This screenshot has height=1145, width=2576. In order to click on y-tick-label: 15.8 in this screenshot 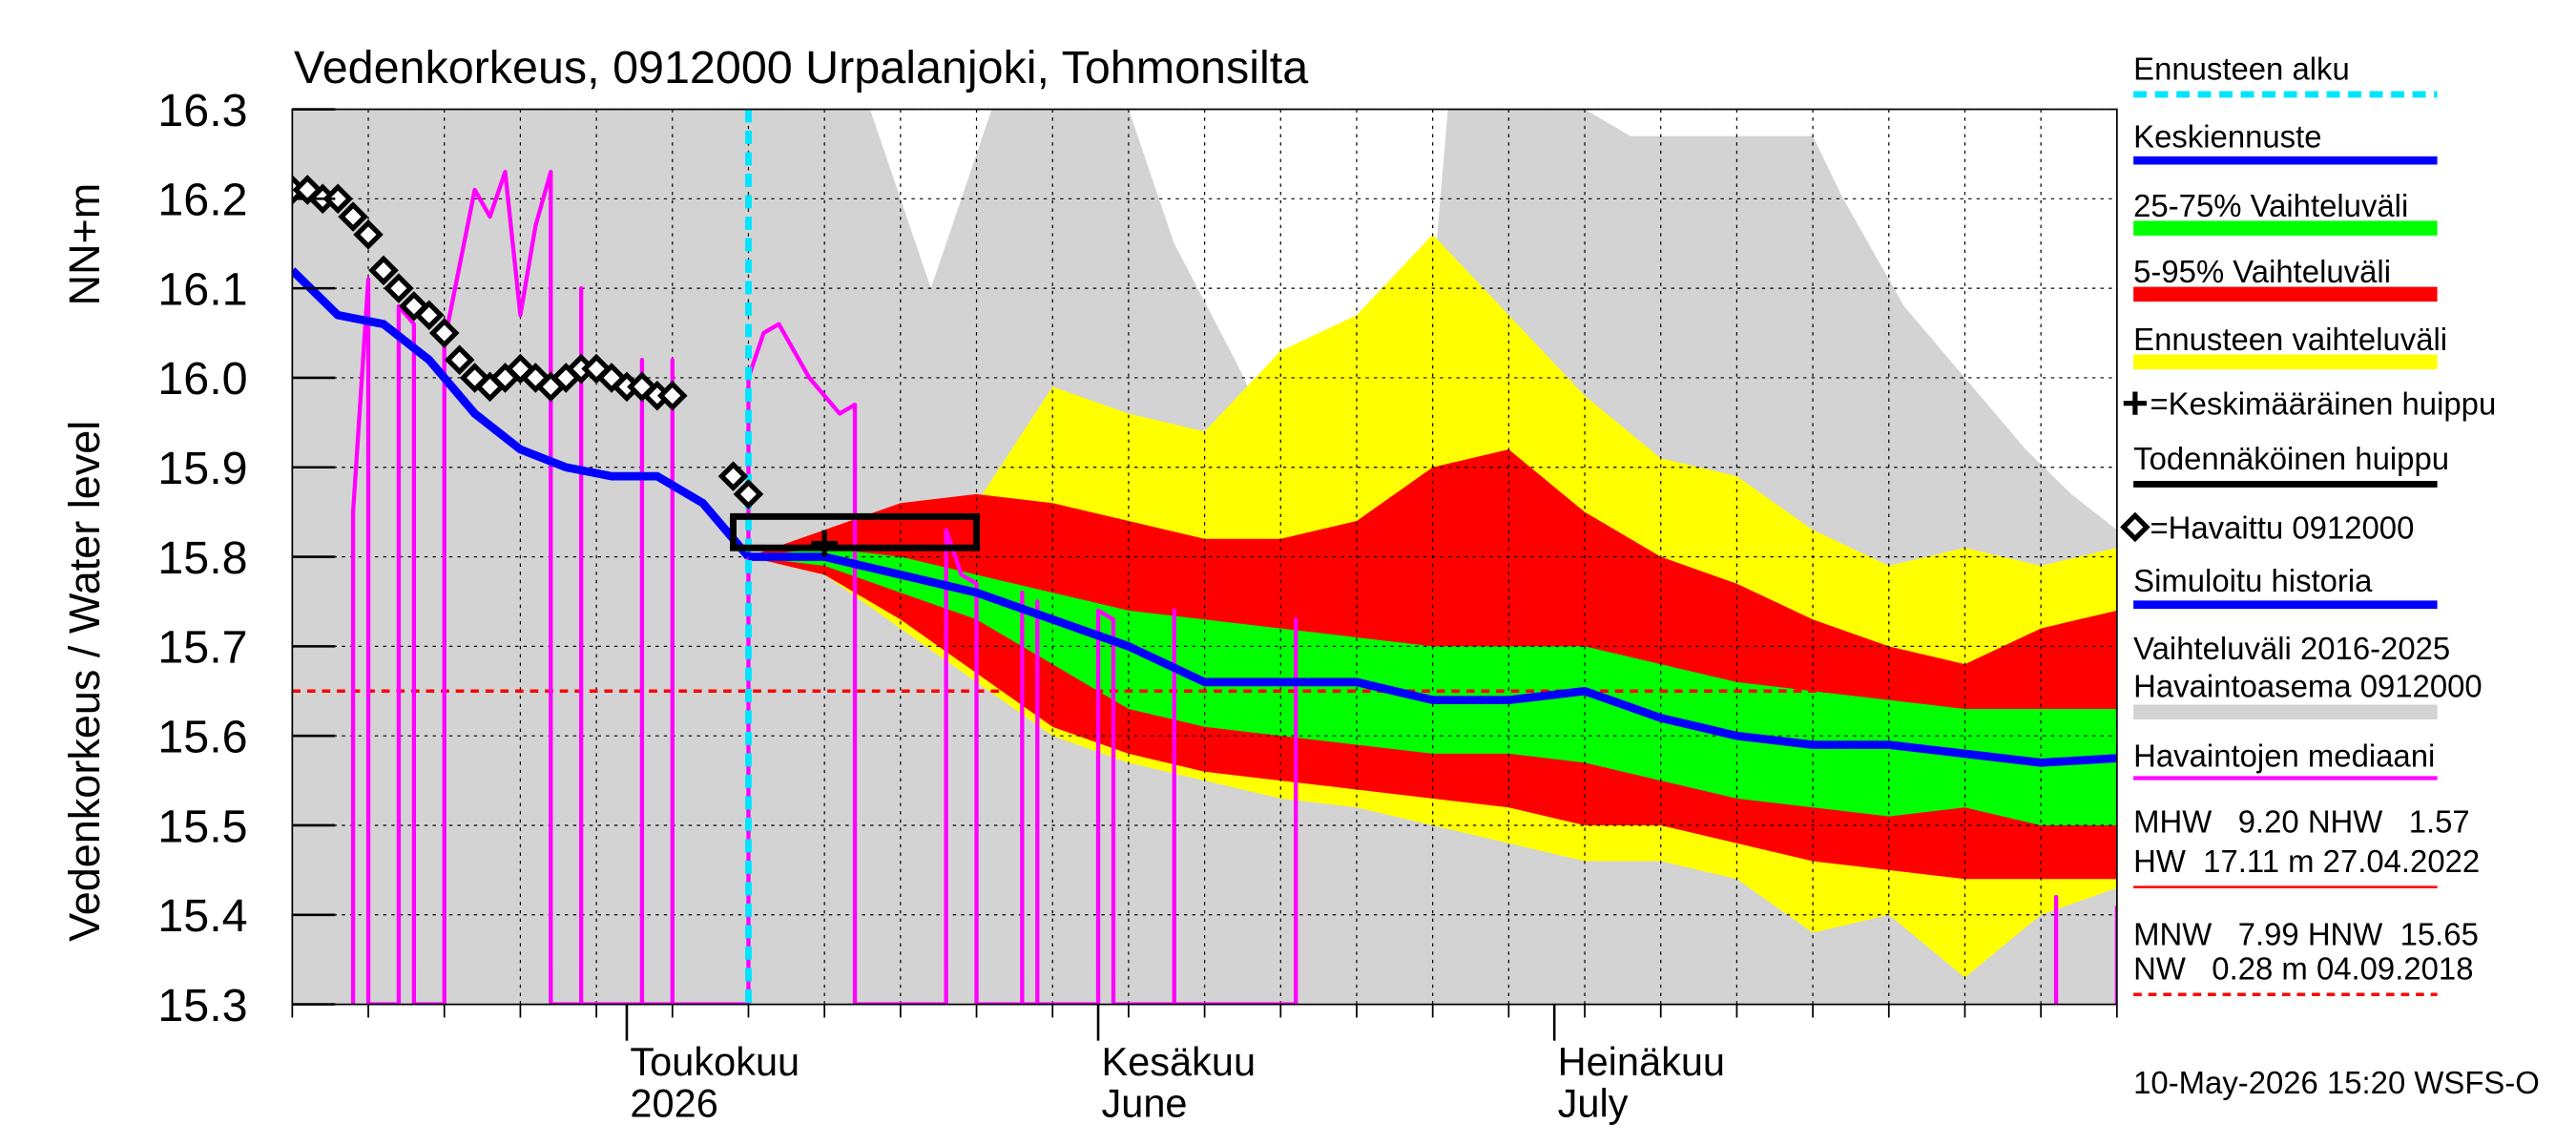, I will do `click(202, 558)`.